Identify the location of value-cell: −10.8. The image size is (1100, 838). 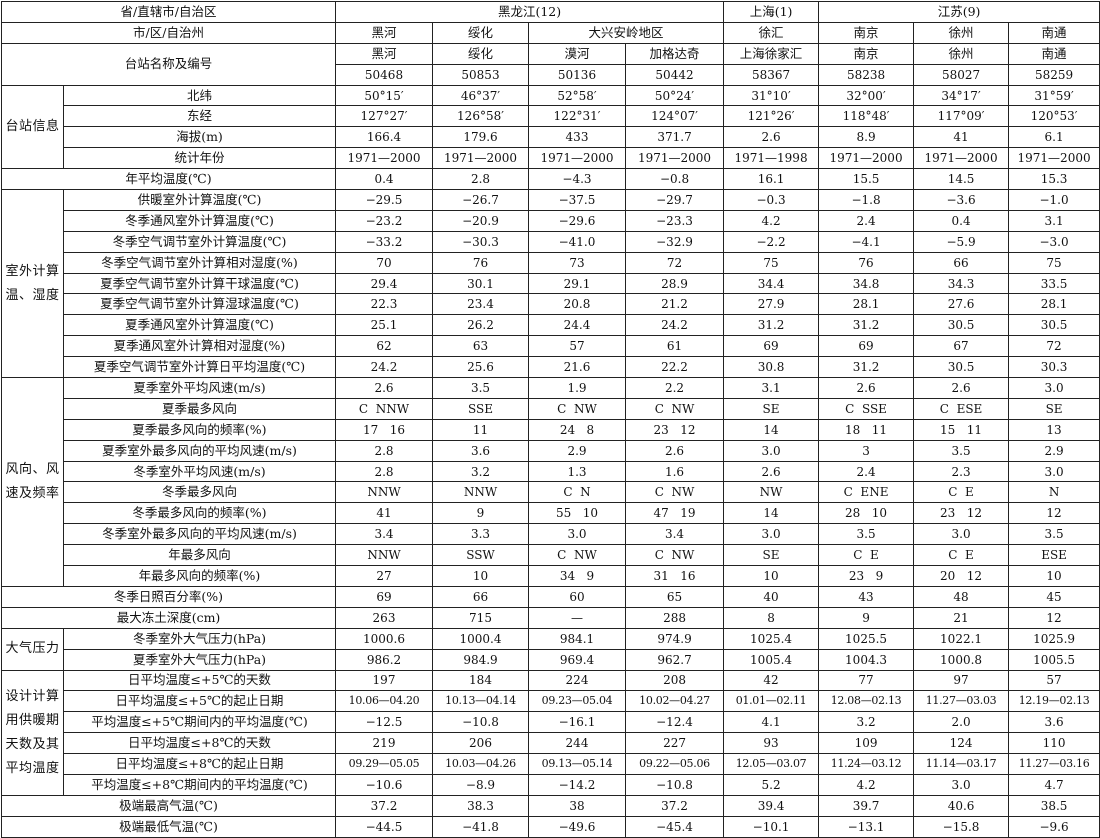
(674, 784).